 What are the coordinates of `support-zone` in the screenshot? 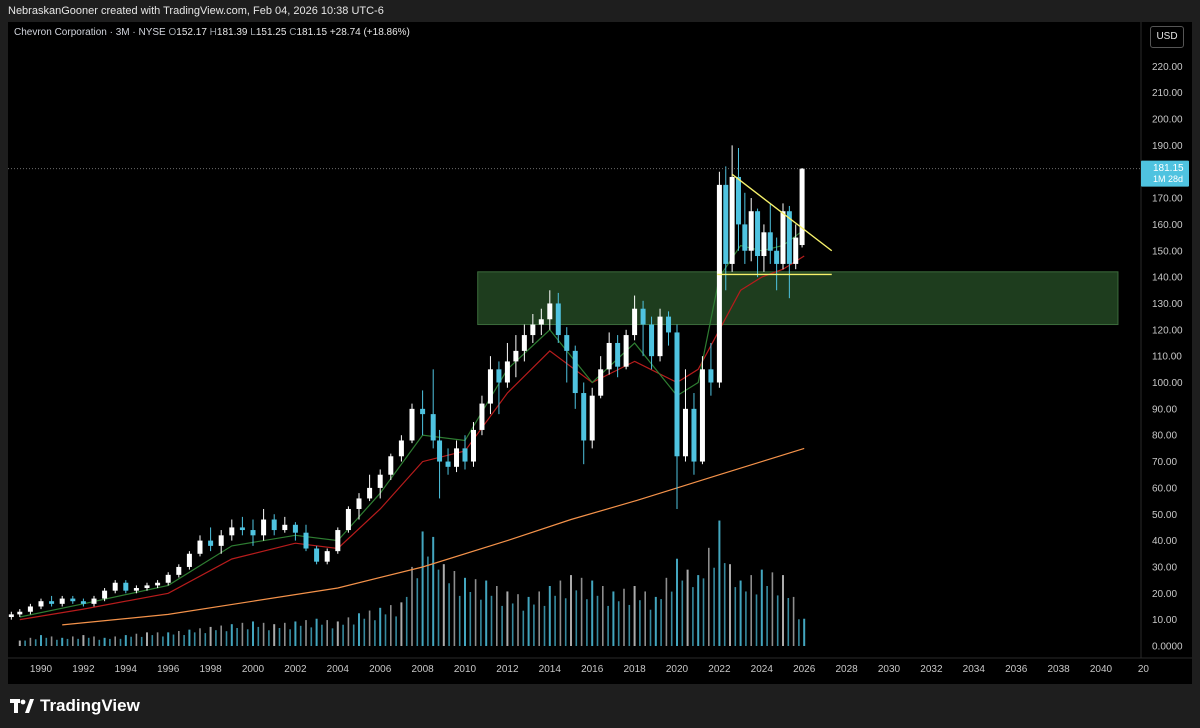 It's located at (798, 298).